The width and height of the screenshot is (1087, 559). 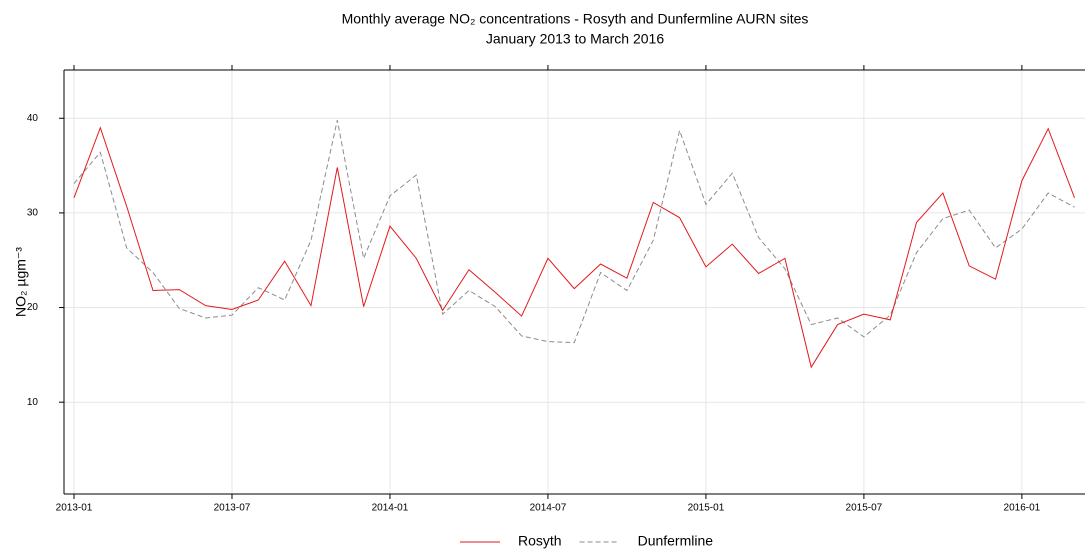 I want to click on x-tick-label: 2014-07, so click(x=548, y=508).